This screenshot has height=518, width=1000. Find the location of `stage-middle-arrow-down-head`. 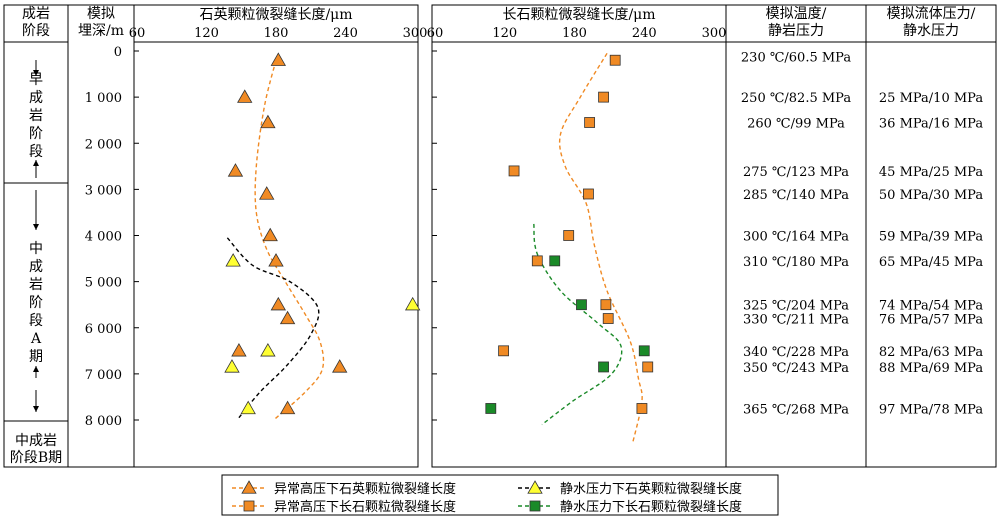

stage-middle-arrow-down-head is located at coordinates (36, 227).